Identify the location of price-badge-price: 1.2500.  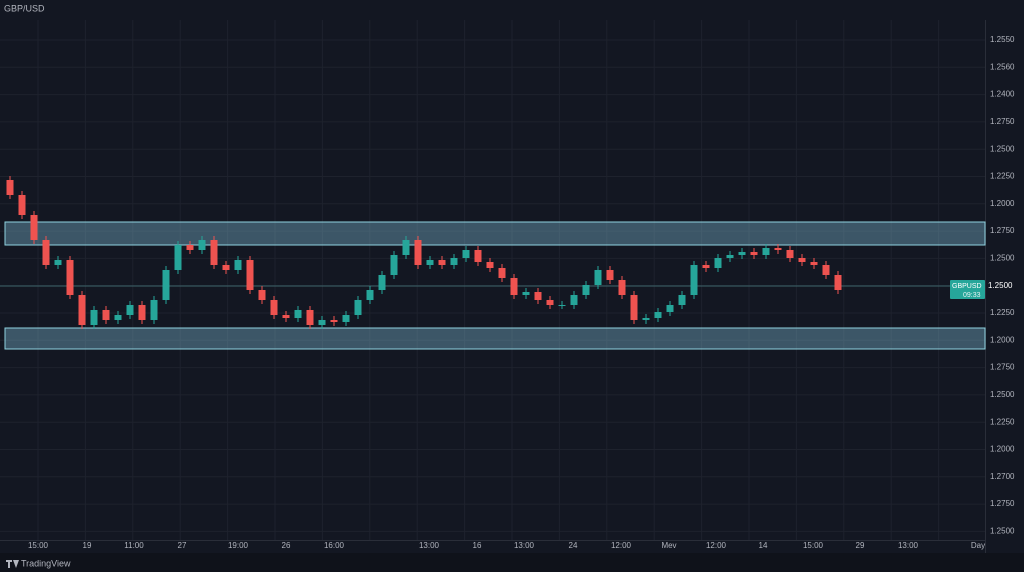
(1000, 285).